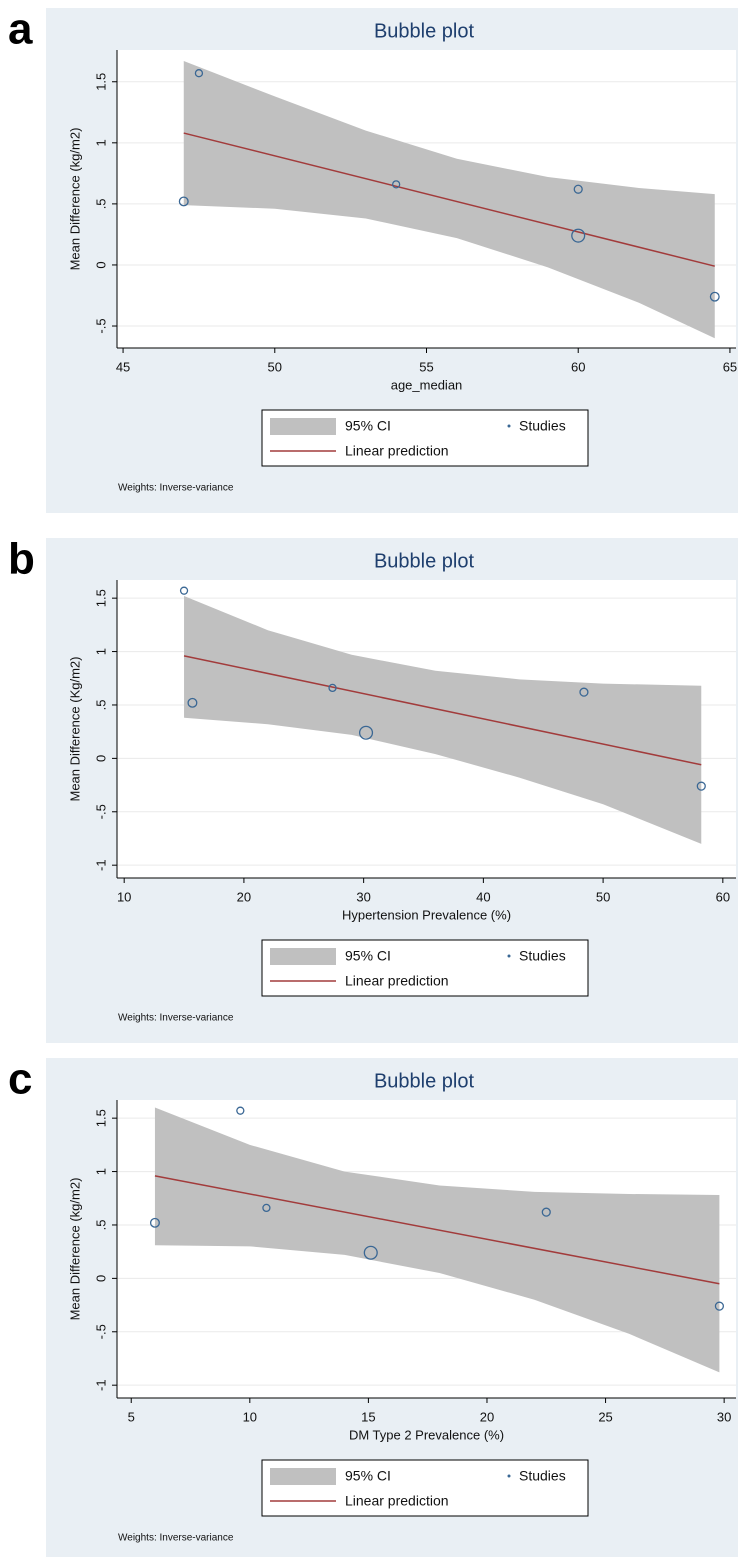 The width and height of the screenshot is (740, 1557). What do you see at coordinates (74, 729) in the screenshot?
I see `y-axis-label: Mean Difference (Kg/m2)` at bounding box center [74, 729].